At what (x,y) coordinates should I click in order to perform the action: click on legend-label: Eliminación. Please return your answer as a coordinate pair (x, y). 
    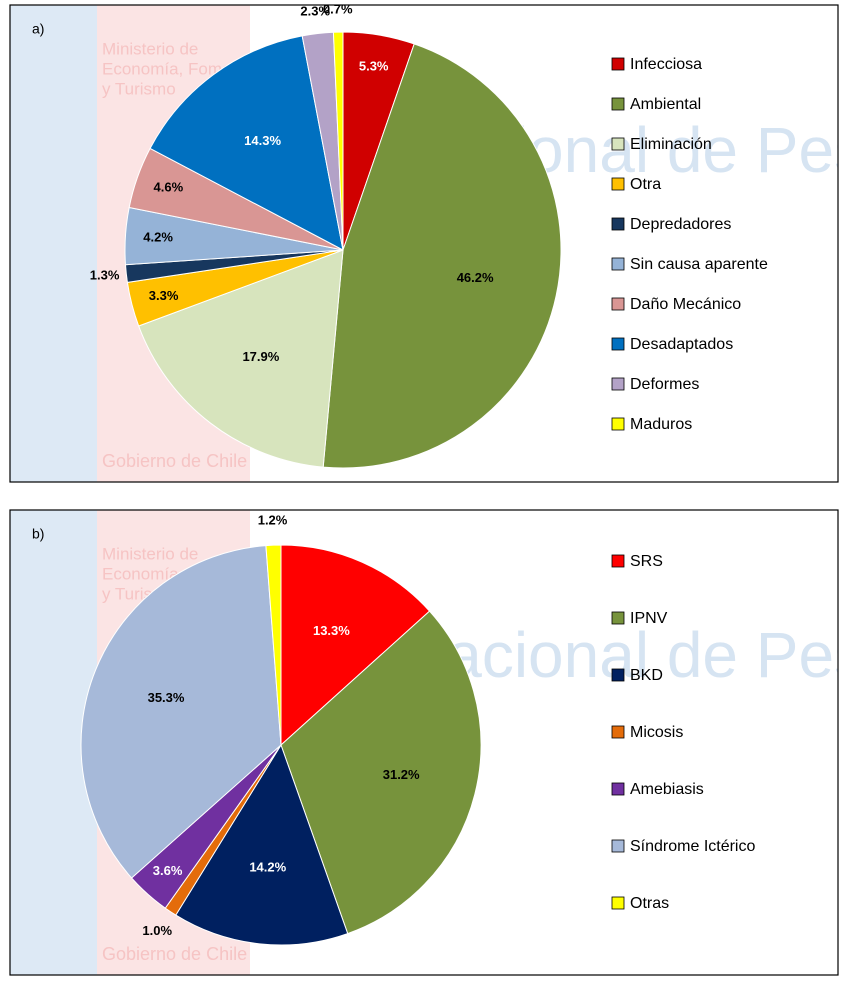
    Looking at the image, I should click on (671, 144).